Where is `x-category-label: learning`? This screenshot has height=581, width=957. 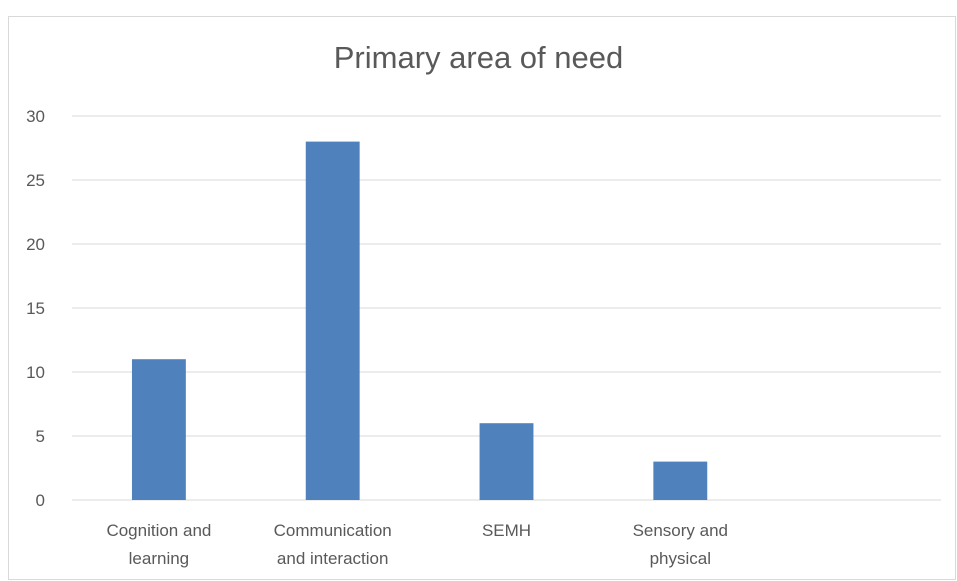 x-category-label: learning is located at coordinates (159, 558).